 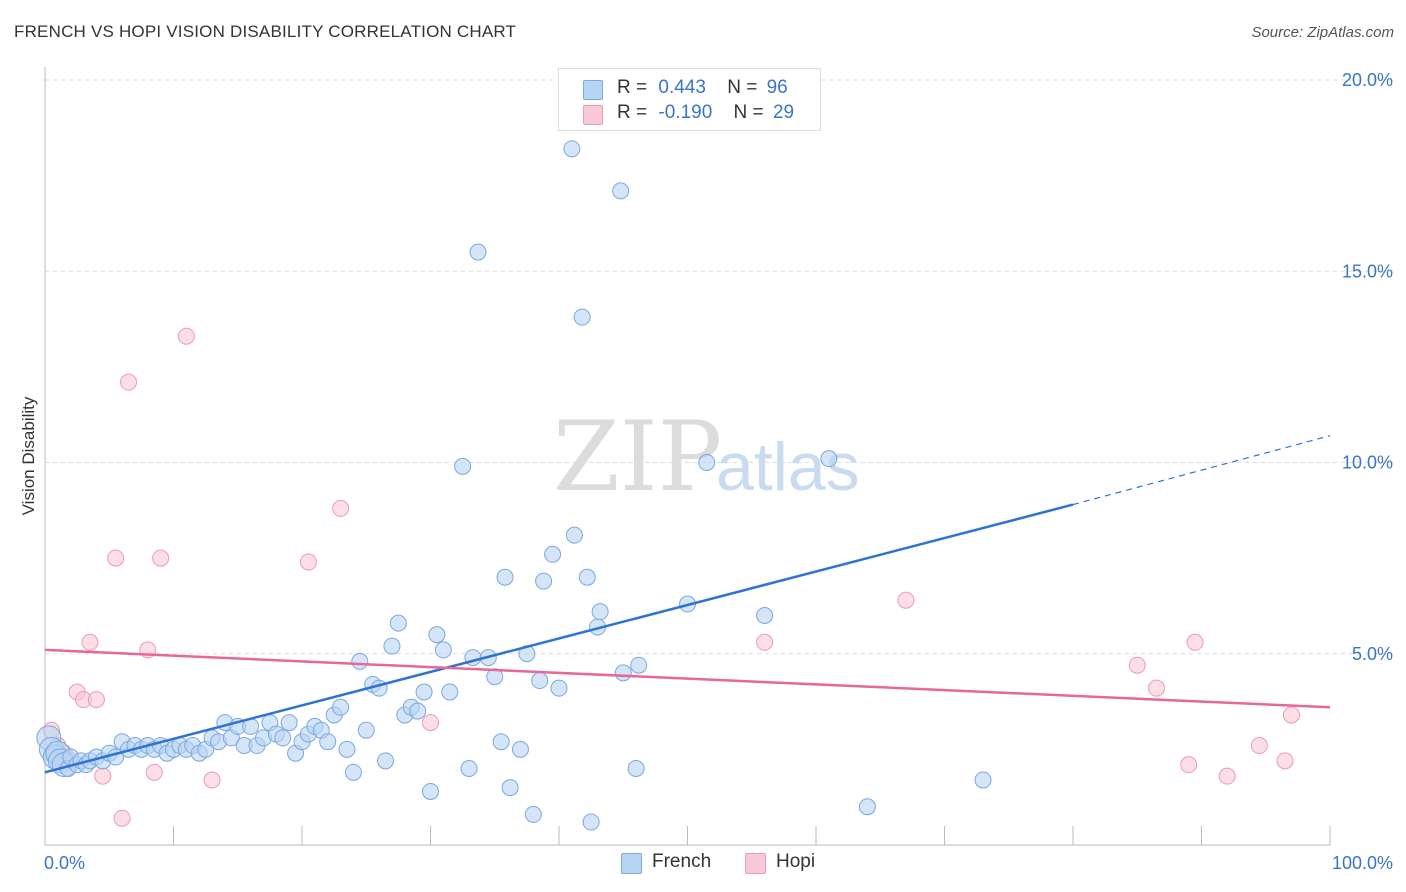 I want to click on bottom-hopi-swatch, so click(x=755, y=863).